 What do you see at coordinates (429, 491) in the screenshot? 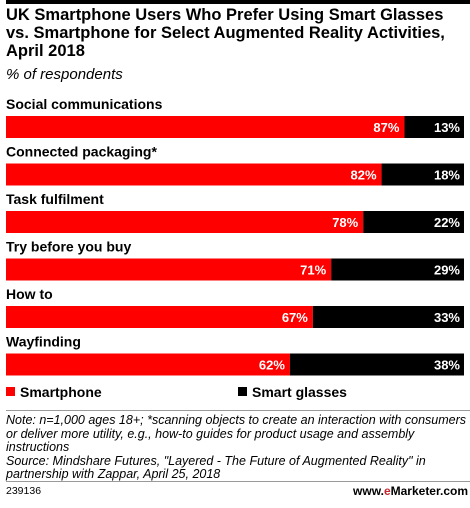
I see `brand-suffix: Marketer.com` at bounding box center [429, 491].